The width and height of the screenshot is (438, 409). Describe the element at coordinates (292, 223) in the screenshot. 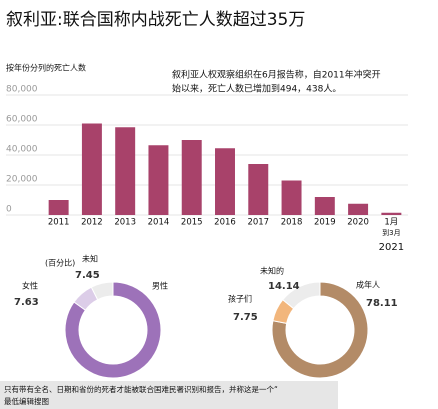

I see `x-tick-label: 2018` at that location.